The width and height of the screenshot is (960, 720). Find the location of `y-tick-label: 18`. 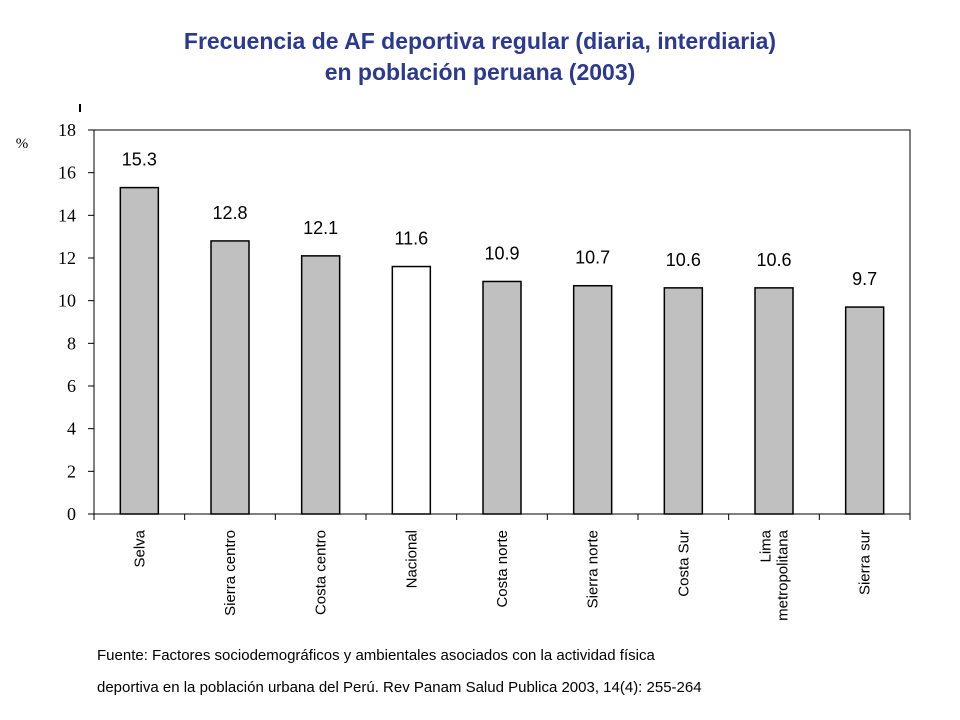

y-tick-label: 18 is located at coordinates (67, 130).